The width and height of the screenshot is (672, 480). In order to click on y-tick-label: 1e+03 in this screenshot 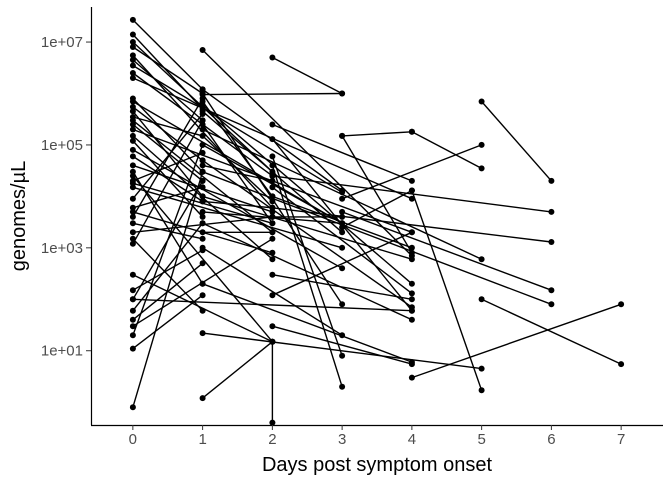, I will do `click(62, 248)`.